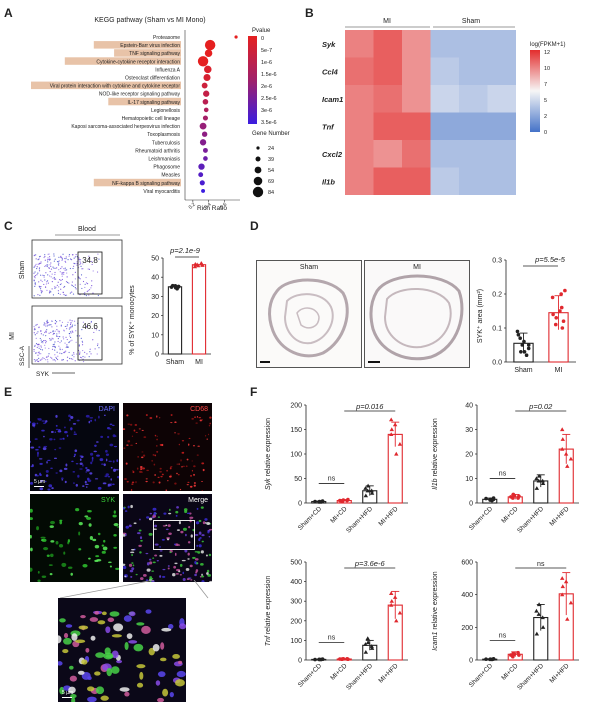 This screenshot has height=708, width=599. I want to click on bar-x-label: Sham, so click(523, 370).